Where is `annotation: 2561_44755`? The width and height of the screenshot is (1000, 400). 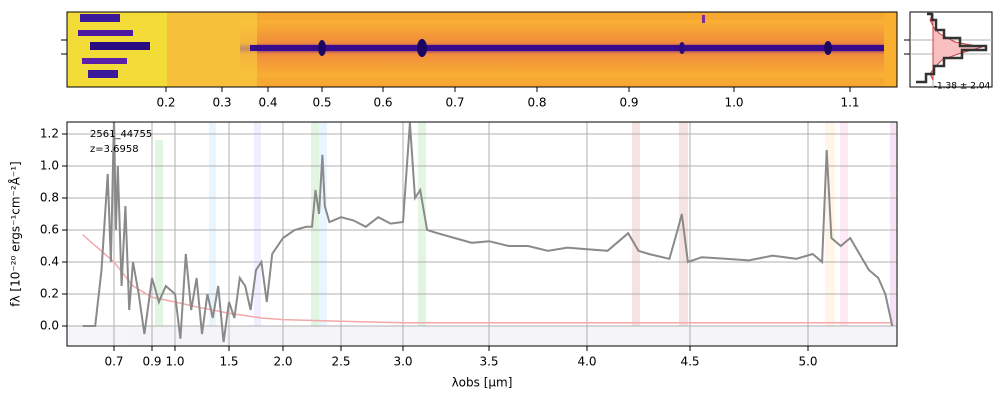
annotation: 2561_44755 is located at coordinates (121, 134).